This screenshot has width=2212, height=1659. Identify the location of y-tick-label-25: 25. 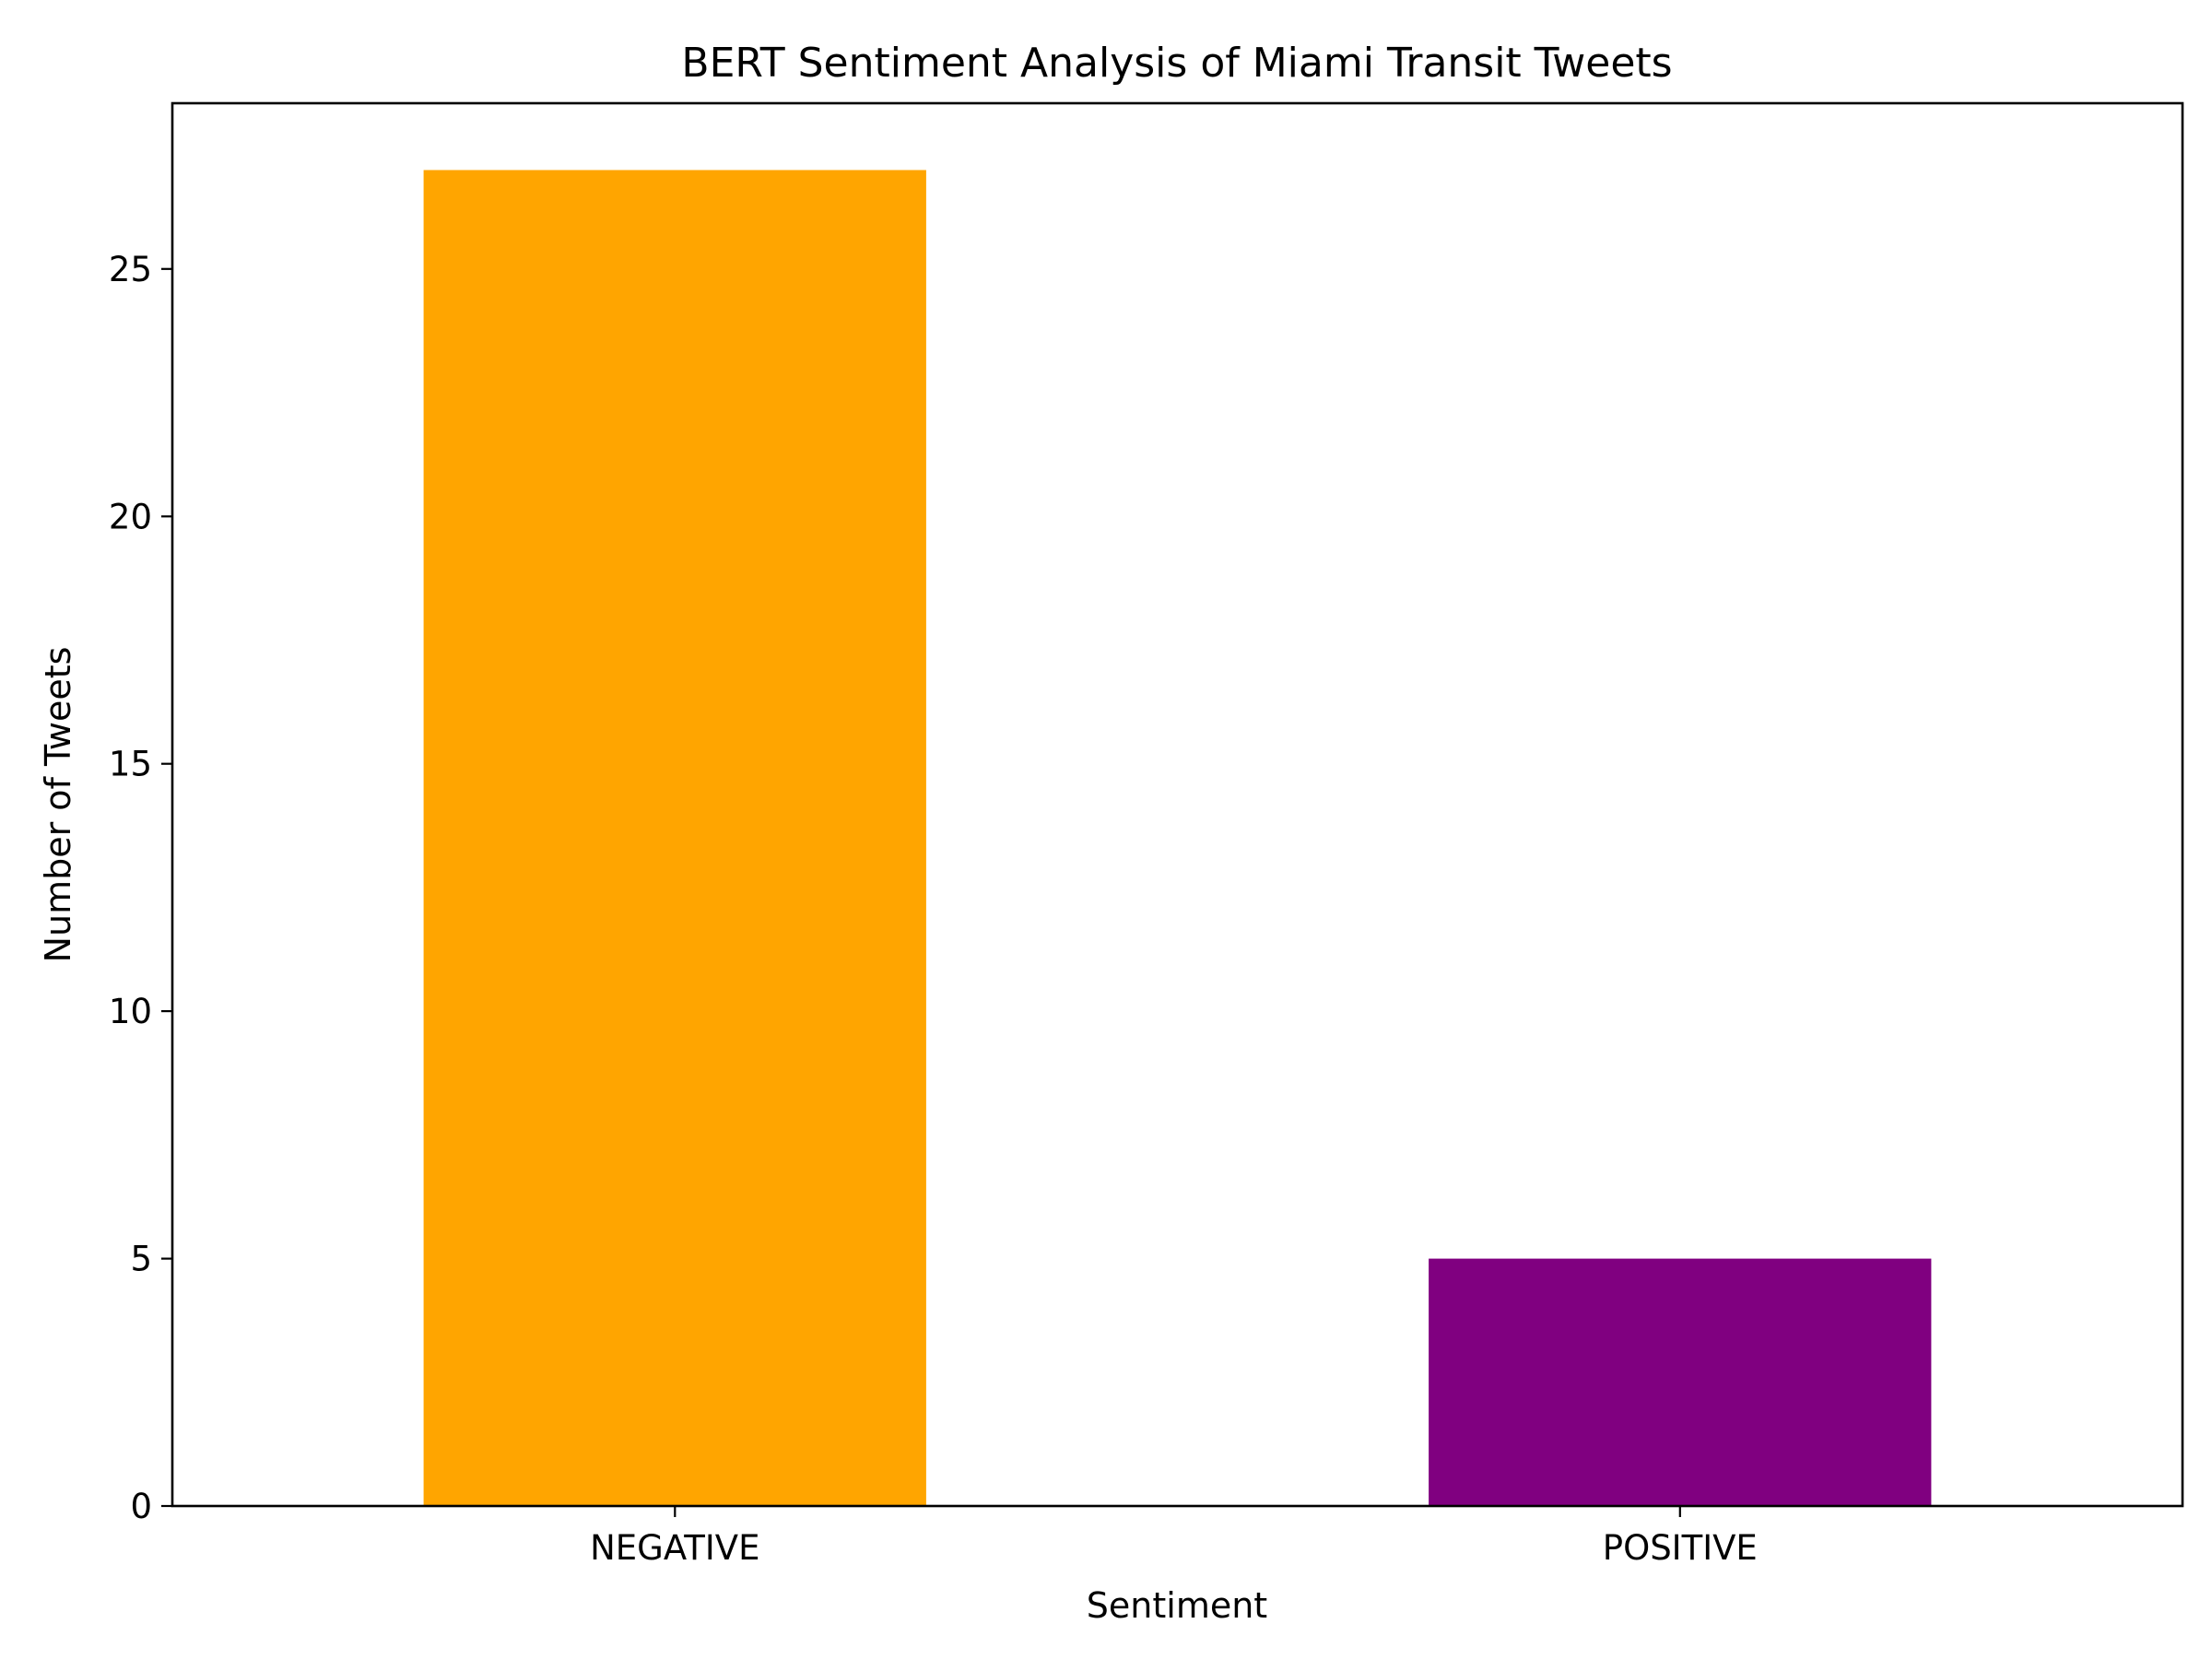
(130, 269).